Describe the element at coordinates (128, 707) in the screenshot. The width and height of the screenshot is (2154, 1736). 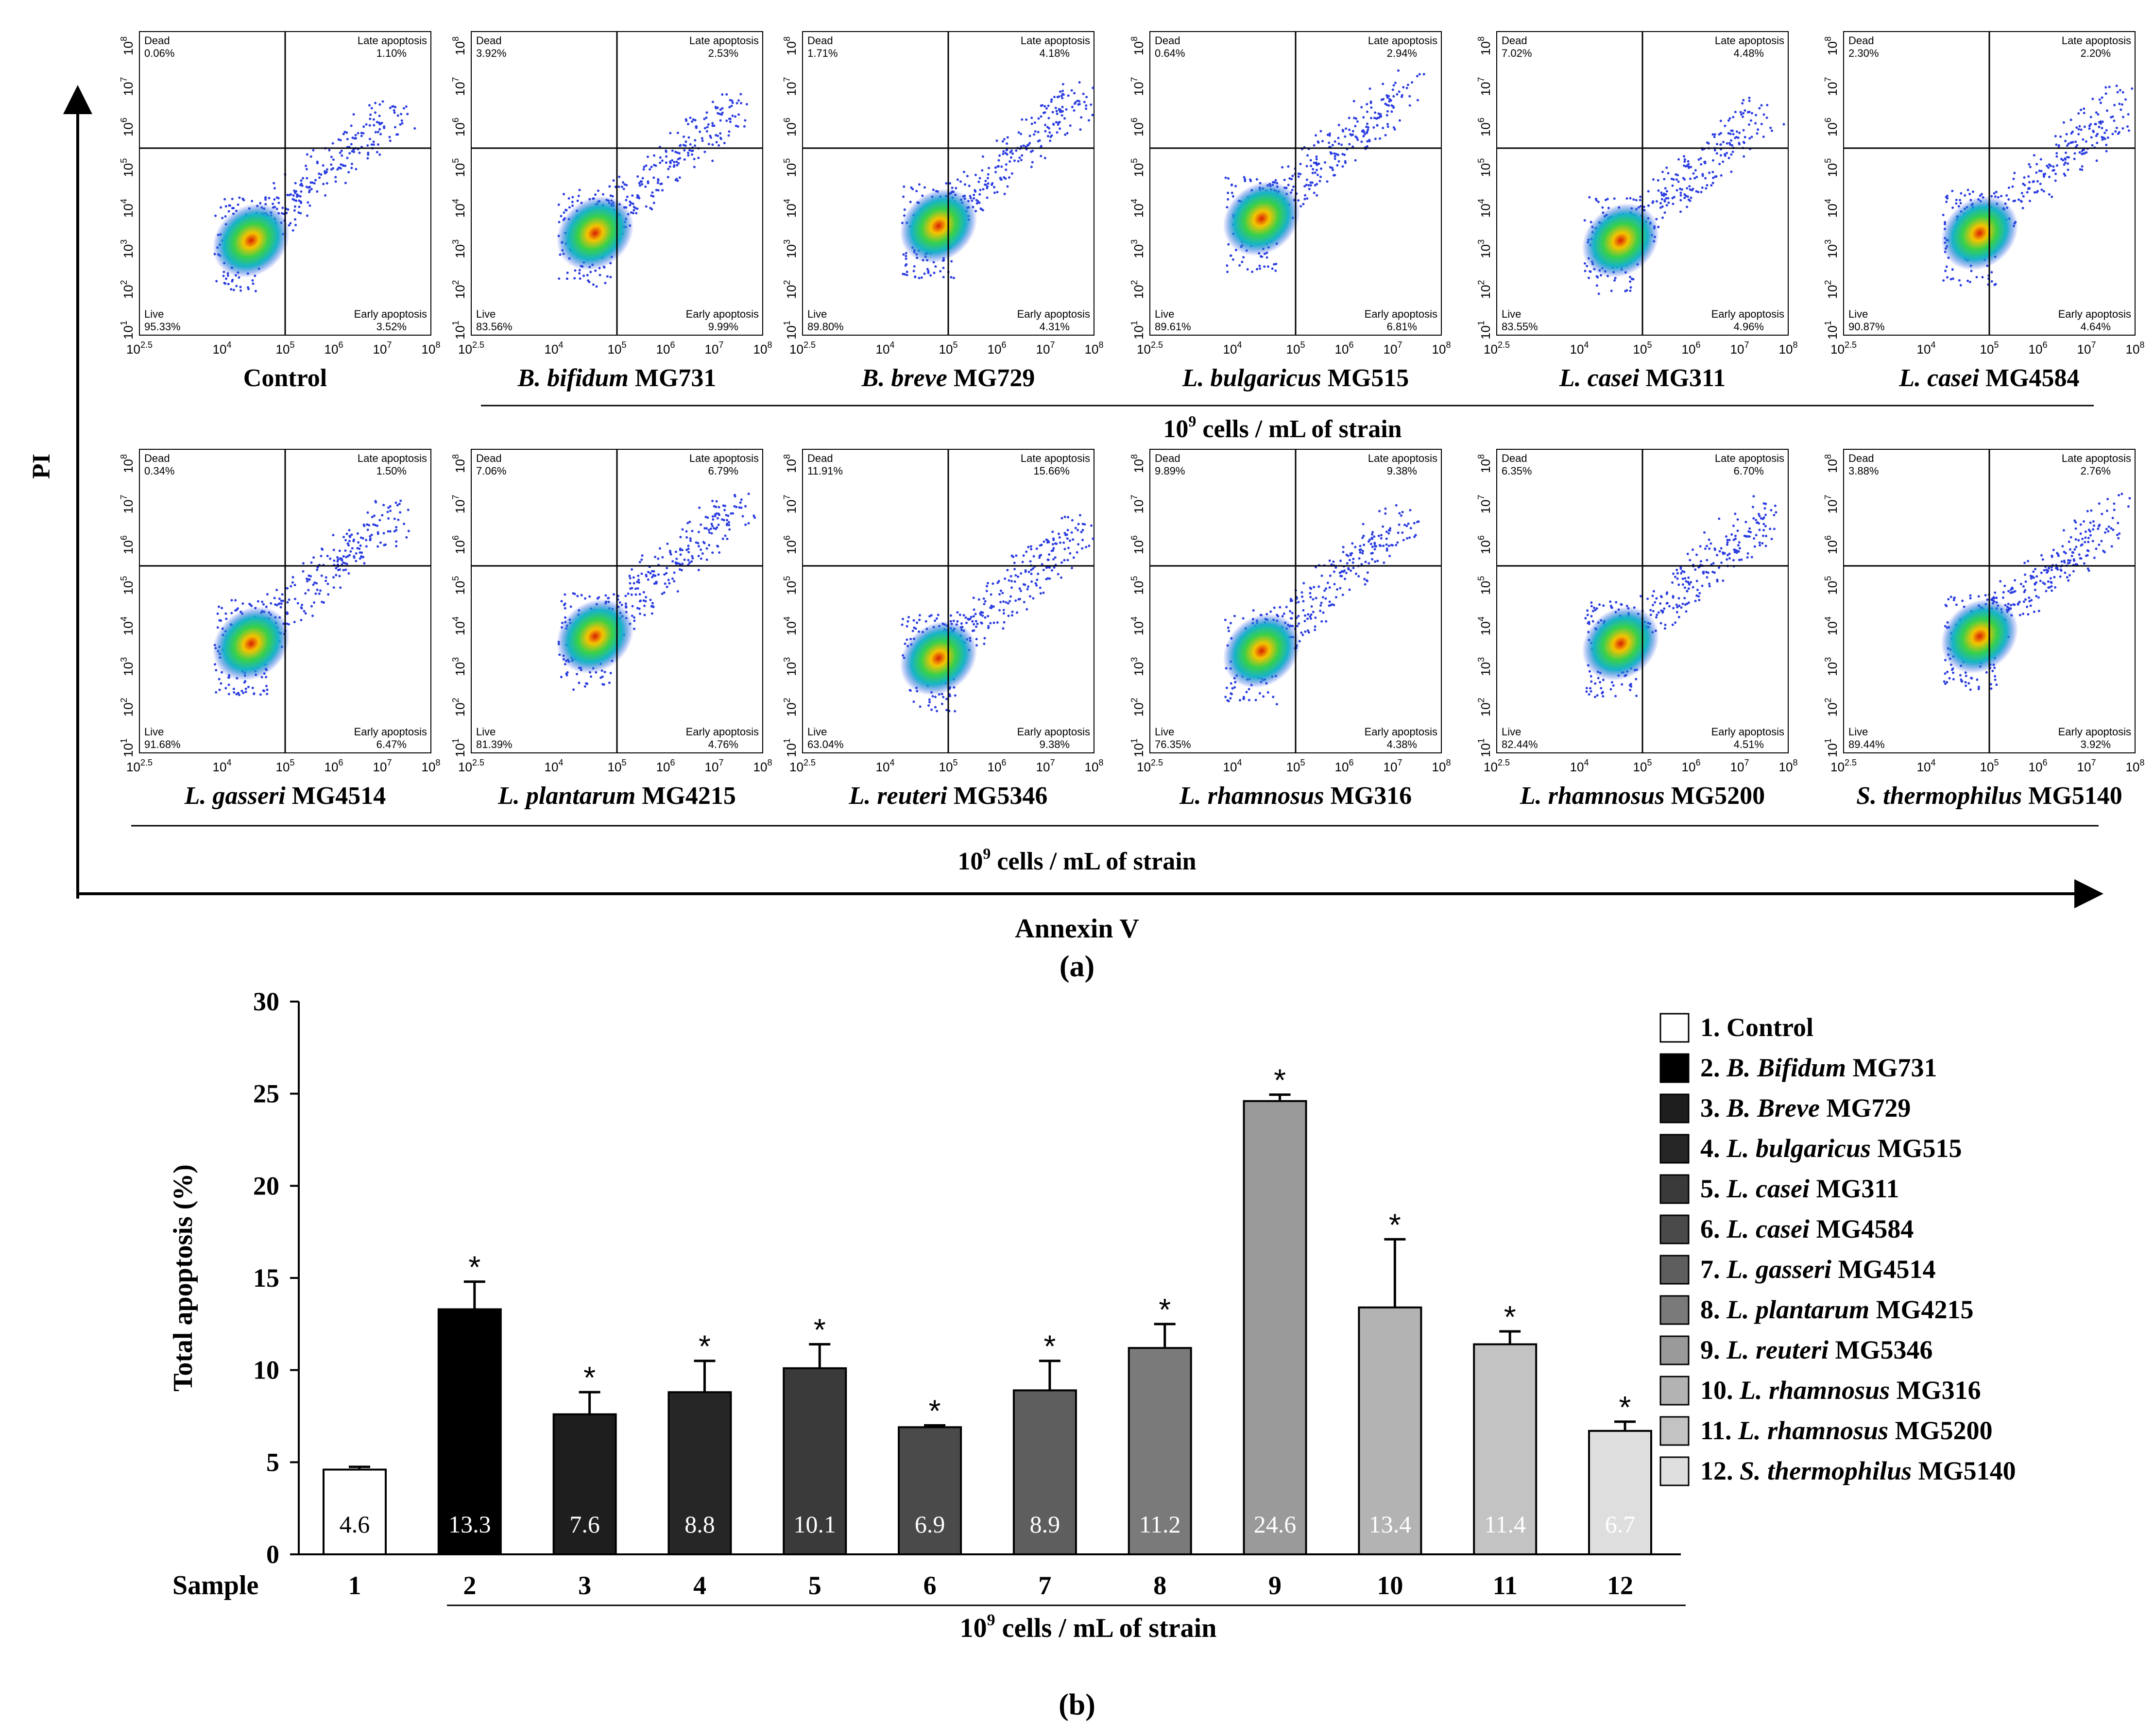
I see `y-tick-label: 10²` at that location.